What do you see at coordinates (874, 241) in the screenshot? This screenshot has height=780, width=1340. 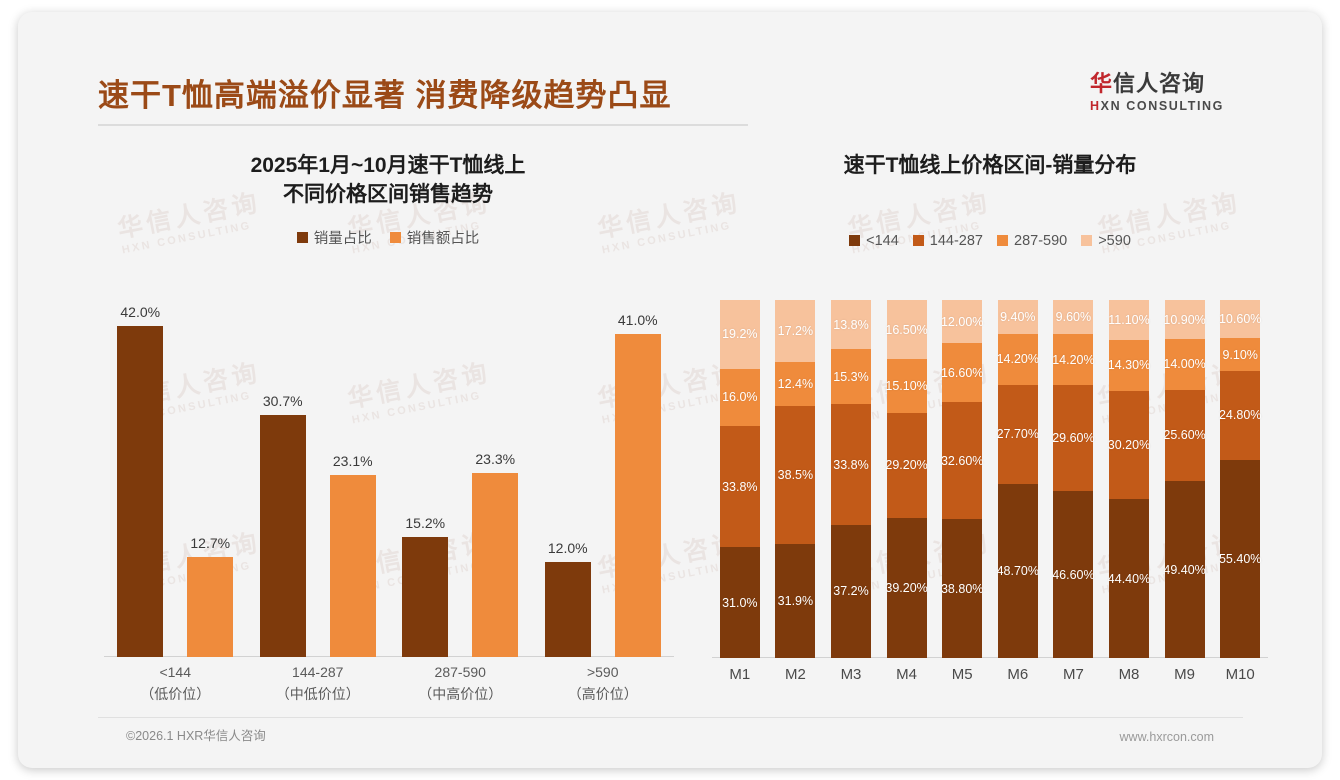 I see `legend-item: <144` at bounding box center [874, 241].